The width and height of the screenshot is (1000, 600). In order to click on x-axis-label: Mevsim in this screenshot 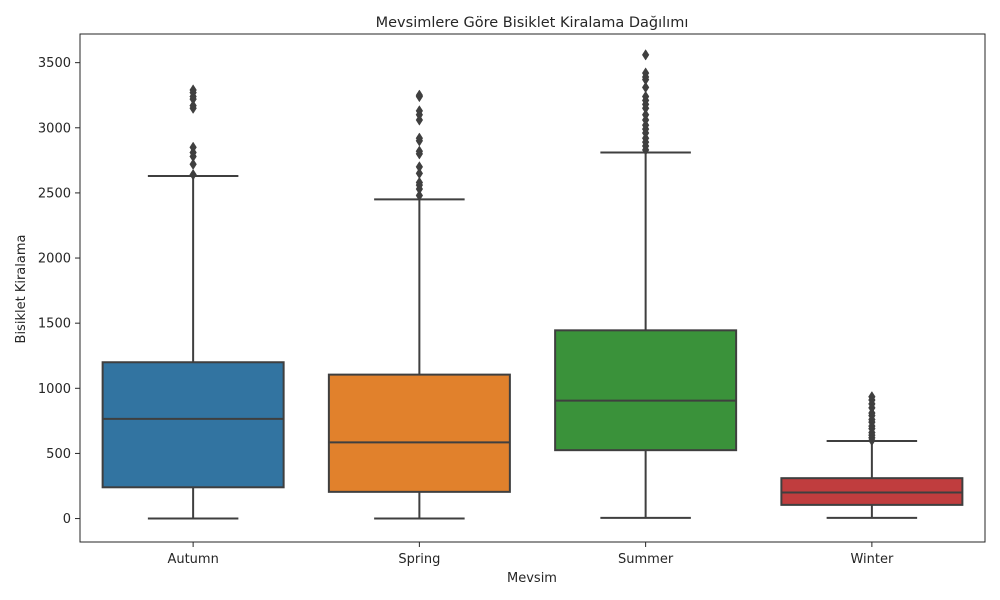, I will do `click(532, 578)`.